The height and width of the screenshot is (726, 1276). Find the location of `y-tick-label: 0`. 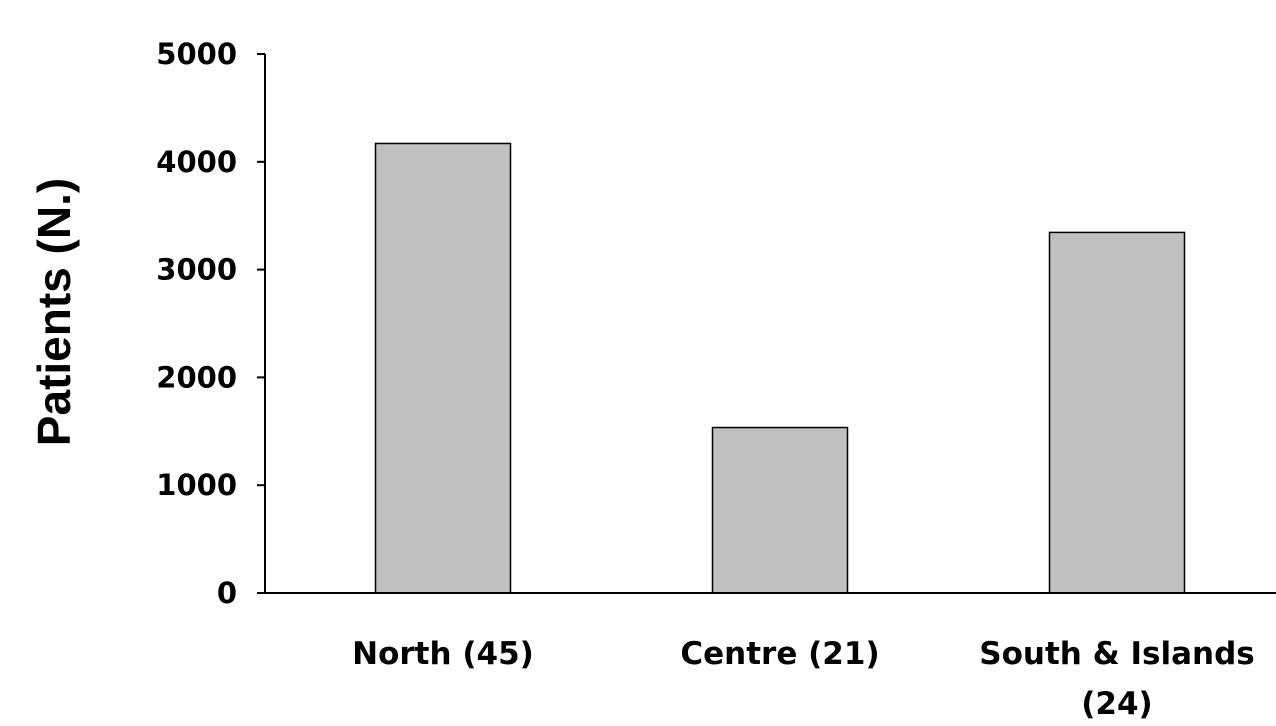

y-tick-label: 0 is located at coordinates (227, 593).